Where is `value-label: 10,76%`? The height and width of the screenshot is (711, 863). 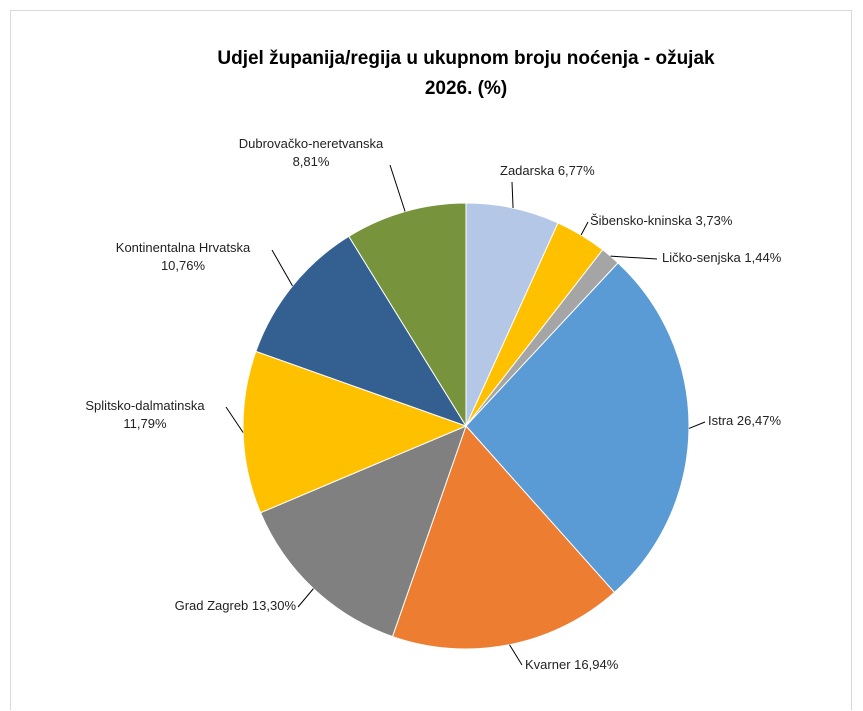
value-label: 10,76% is located at coordinates (183, 265).